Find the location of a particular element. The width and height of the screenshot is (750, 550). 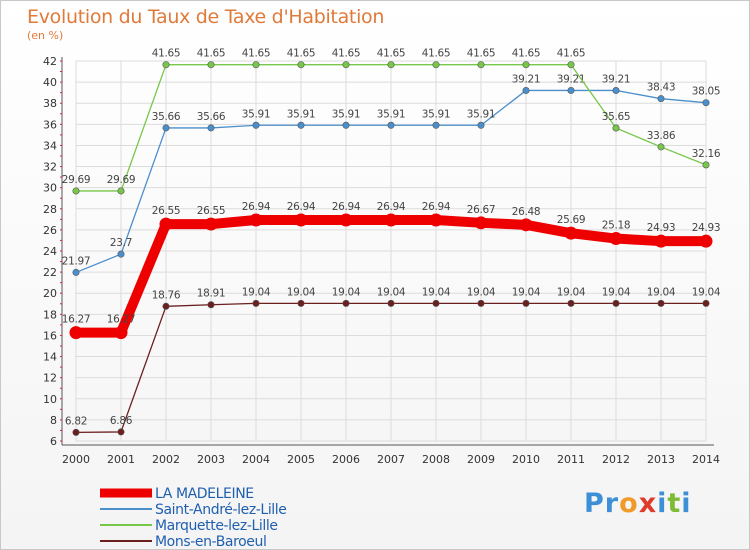

y-tick-label: 8 is located at coordinates (53, 420).